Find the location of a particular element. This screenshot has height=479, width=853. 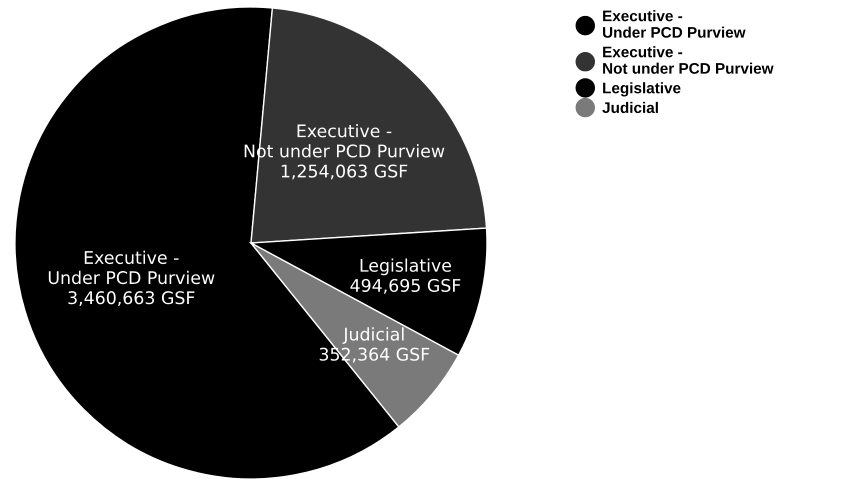

data-label: 1,254,063 GSF is located at coordinates (345, 172).